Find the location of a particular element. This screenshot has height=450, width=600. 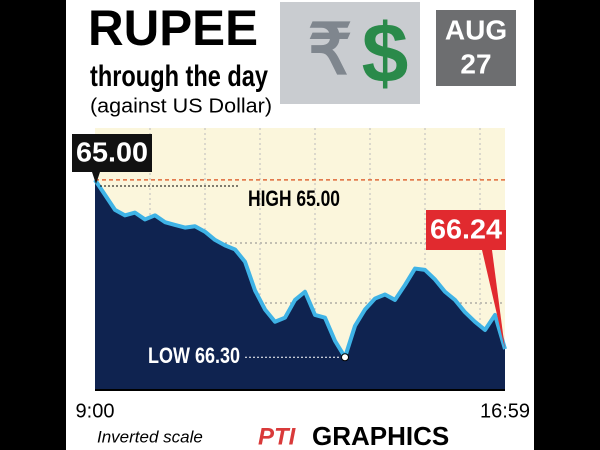

dollar-symbol: $ is located at coordinates (385, 53).